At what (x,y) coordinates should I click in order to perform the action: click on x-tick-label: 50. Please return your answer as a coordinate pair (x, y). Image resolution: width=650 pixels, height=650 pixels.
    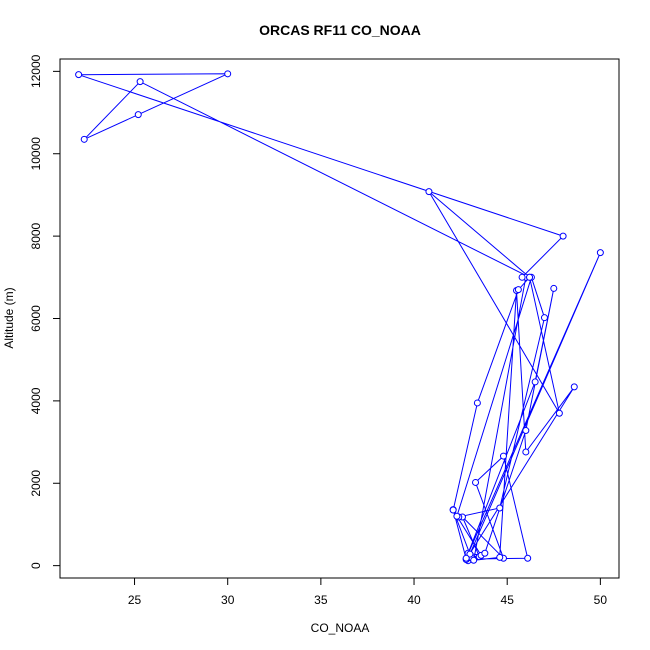
    Looking at the image, I should click on (601, 600).